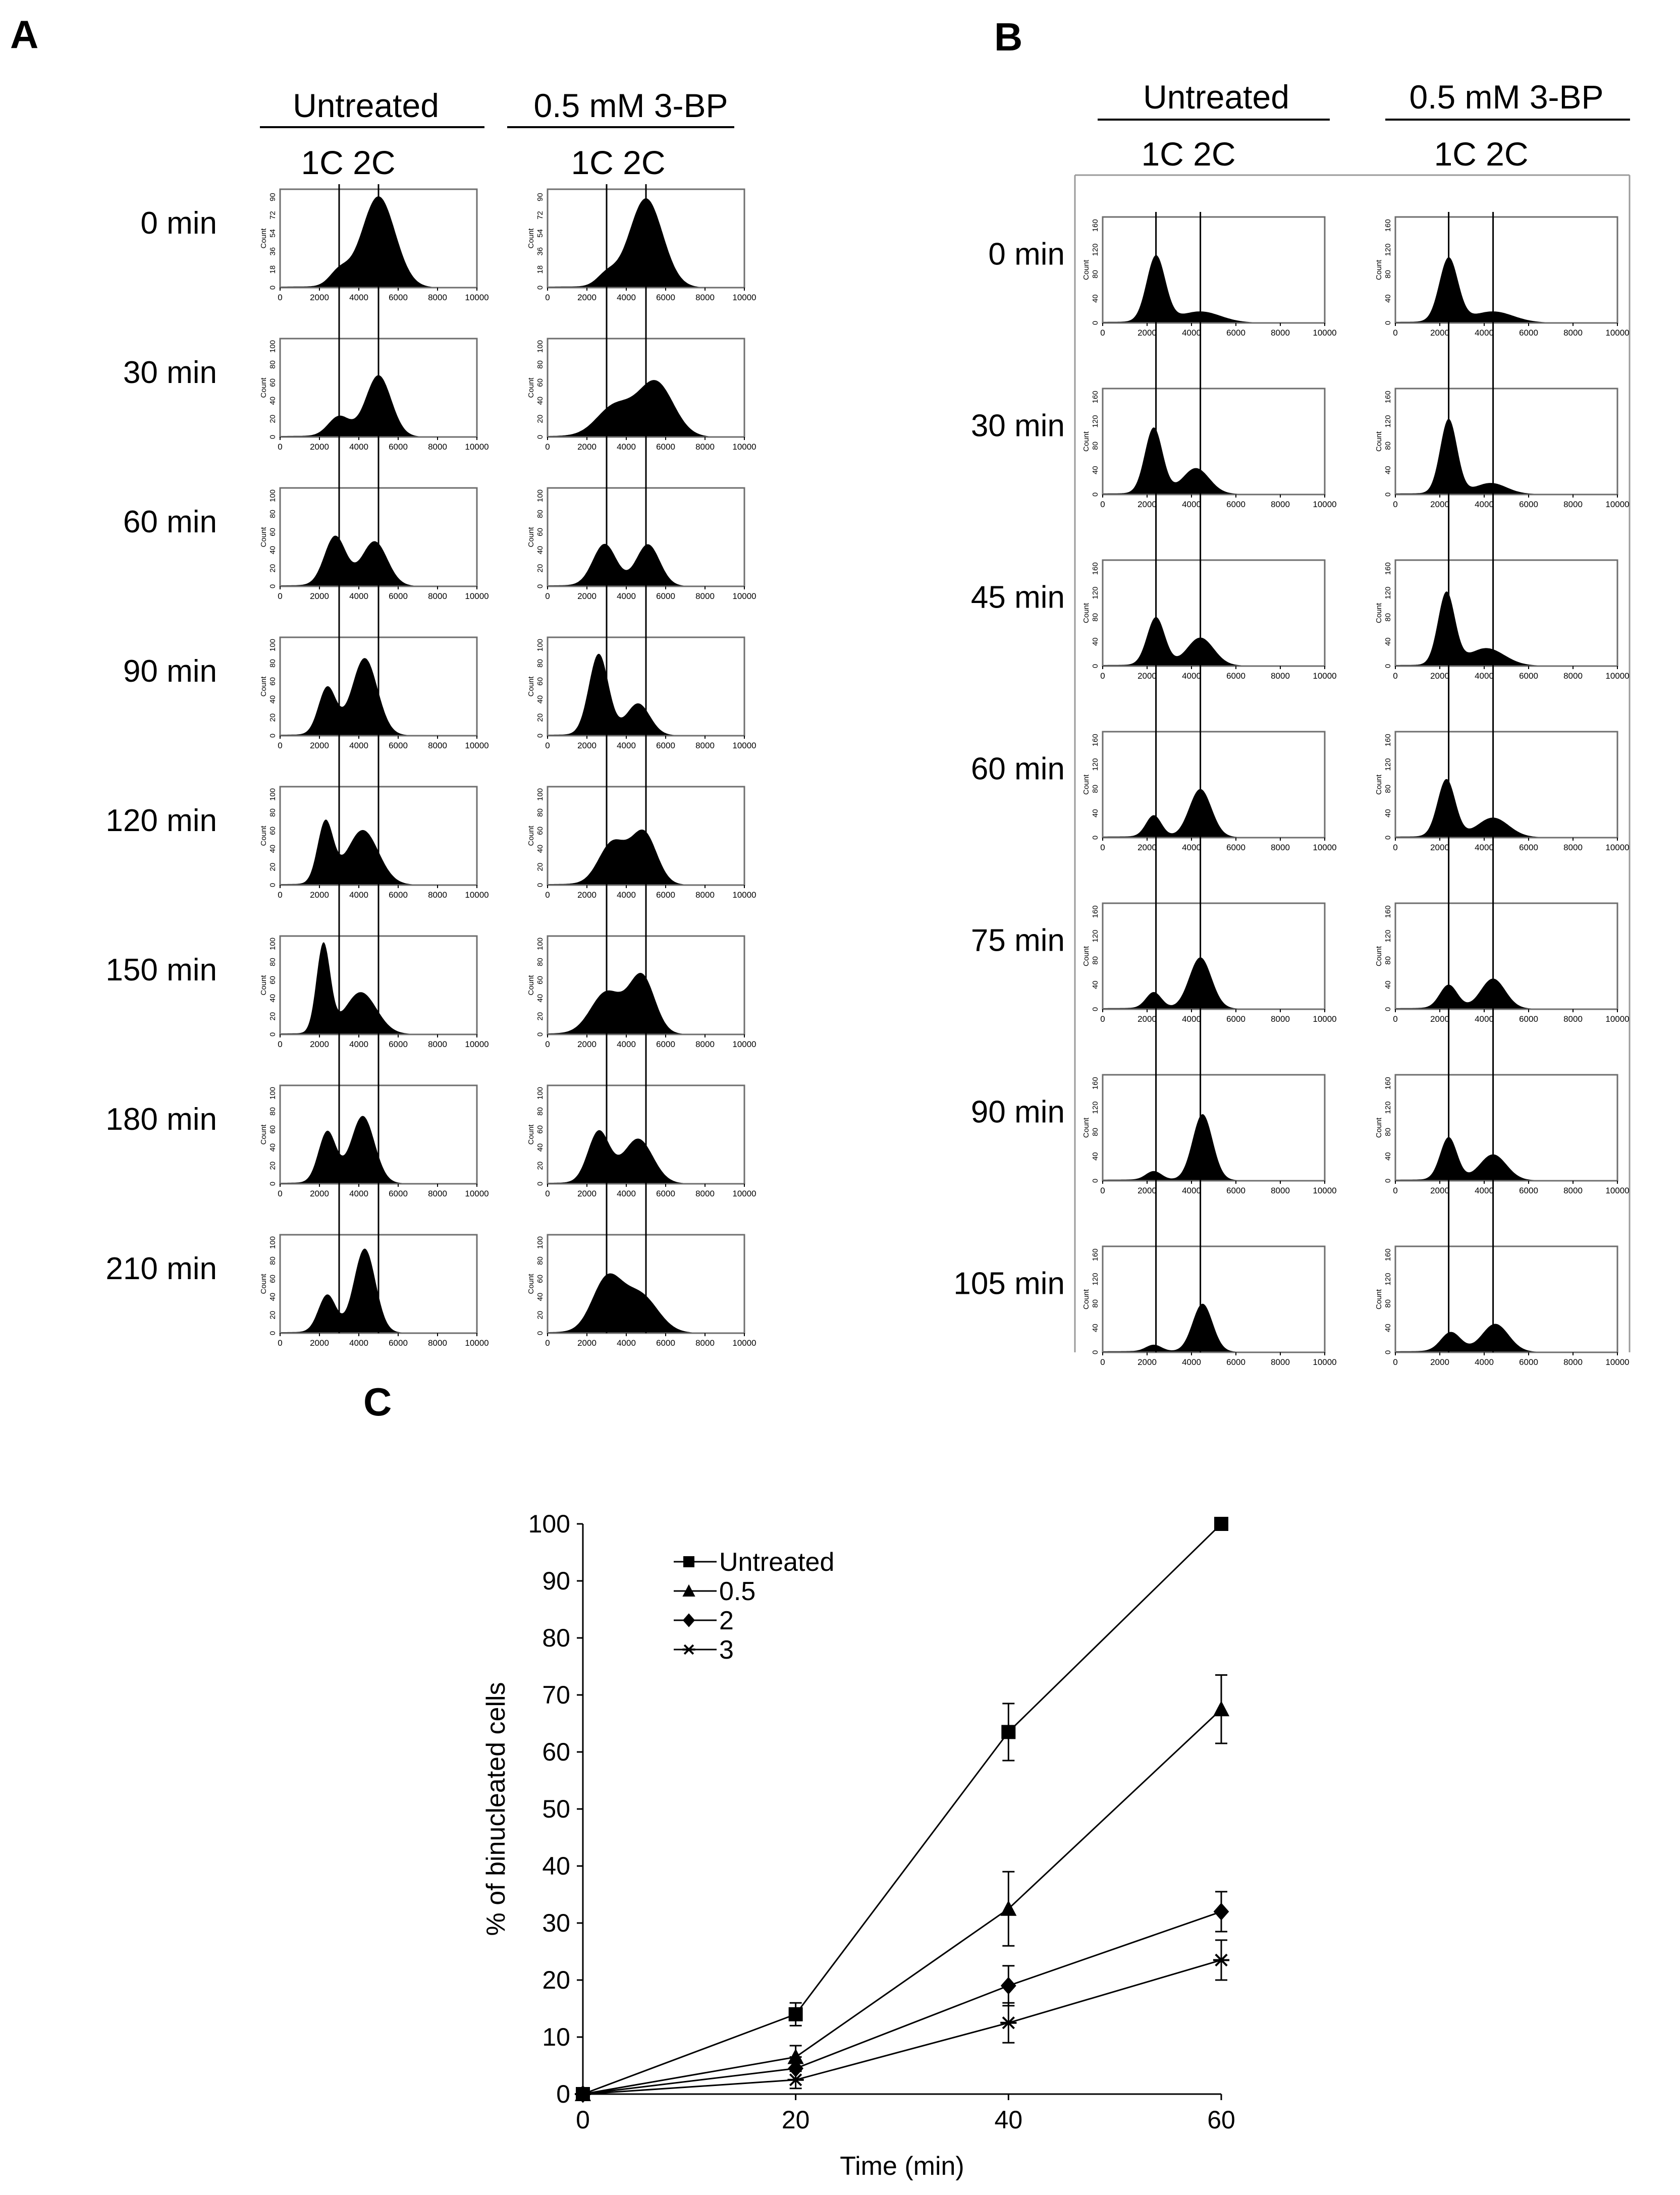 This screenshot has height=2195, width=1680. Describe the element at coordinates (280, 1343) in the screenshot. I see `hist-7-0-x-tick-label: 0` at that location.